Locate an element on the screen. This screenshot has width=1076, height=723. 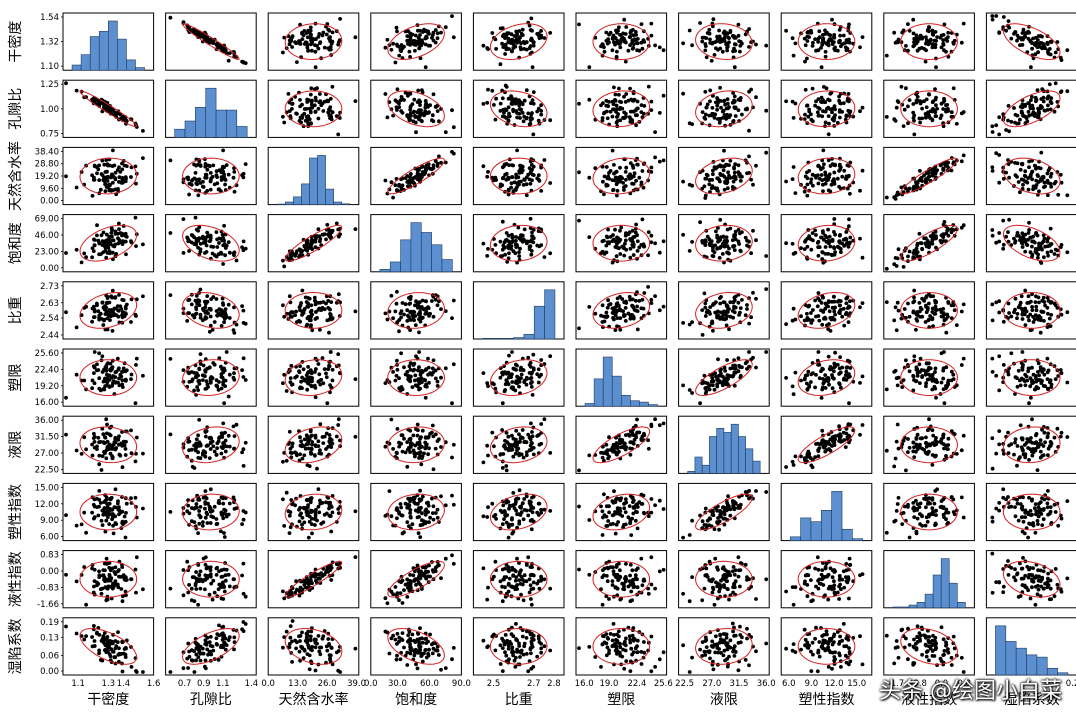
panel-天然含水率-孔隙比 is located at coordinates (211, 176).